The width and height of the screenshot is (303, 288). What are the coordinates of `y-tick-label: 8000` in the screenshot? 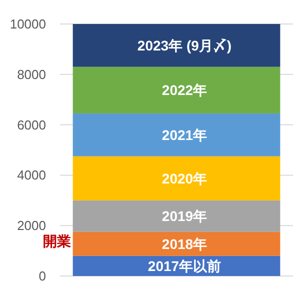 It's located at (31, 74).